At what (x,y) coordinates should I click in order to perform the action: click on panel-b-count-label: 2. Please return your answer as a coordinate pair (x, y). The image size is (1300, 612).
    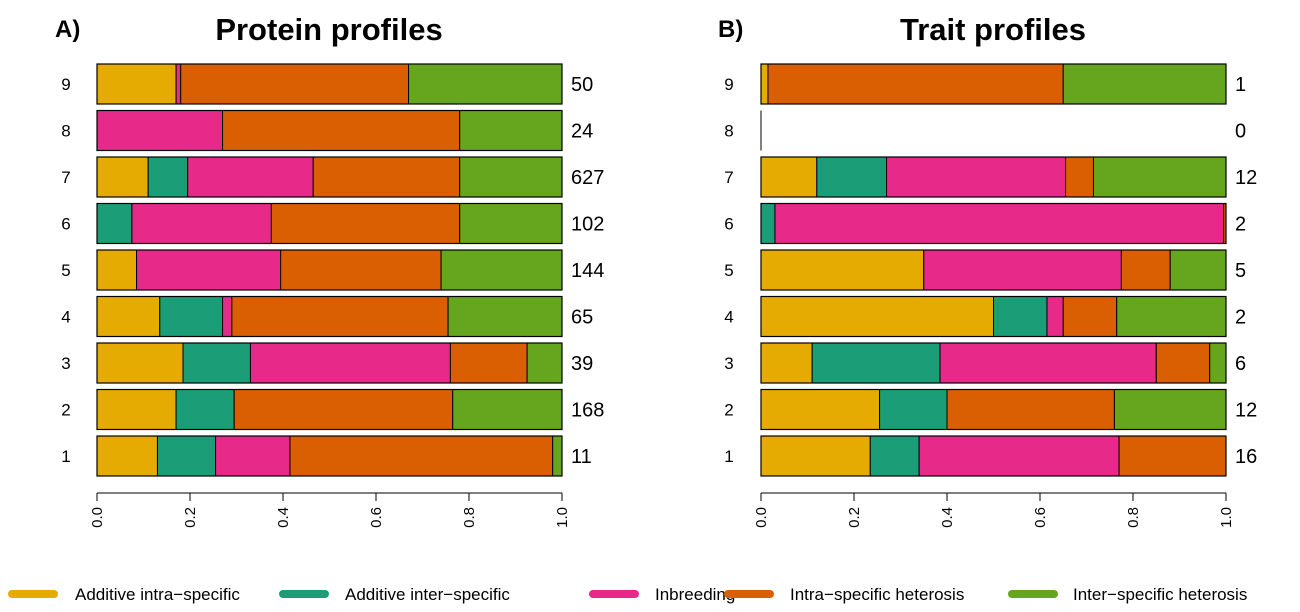
    Looking at the image, I should click on (1240, 225).